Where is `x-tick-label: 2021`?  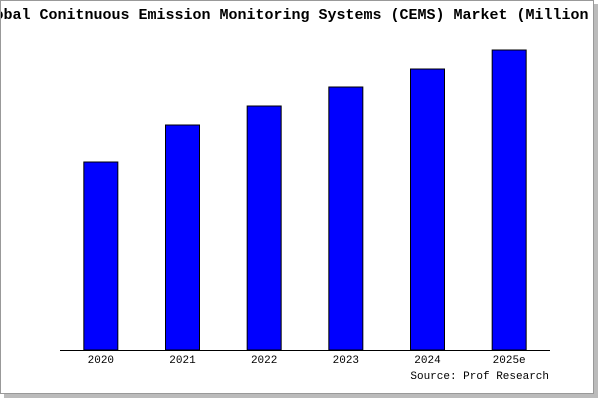 x-tick-label: 2021 is located at coordinates (182, 361).